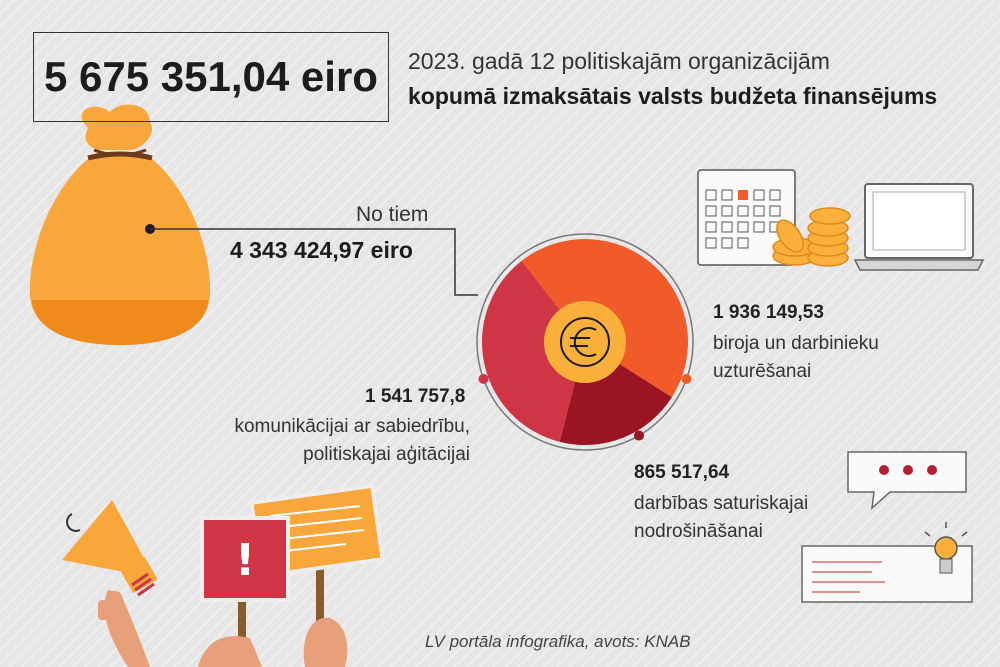 Image resolution: width=1000 pixels, height=667 pixels. What do you see at coordinates (796, 343) in the screenshot?
I see `slice-label-office-line-1: biroja un darbinieku` at bounding box center [796, 343].